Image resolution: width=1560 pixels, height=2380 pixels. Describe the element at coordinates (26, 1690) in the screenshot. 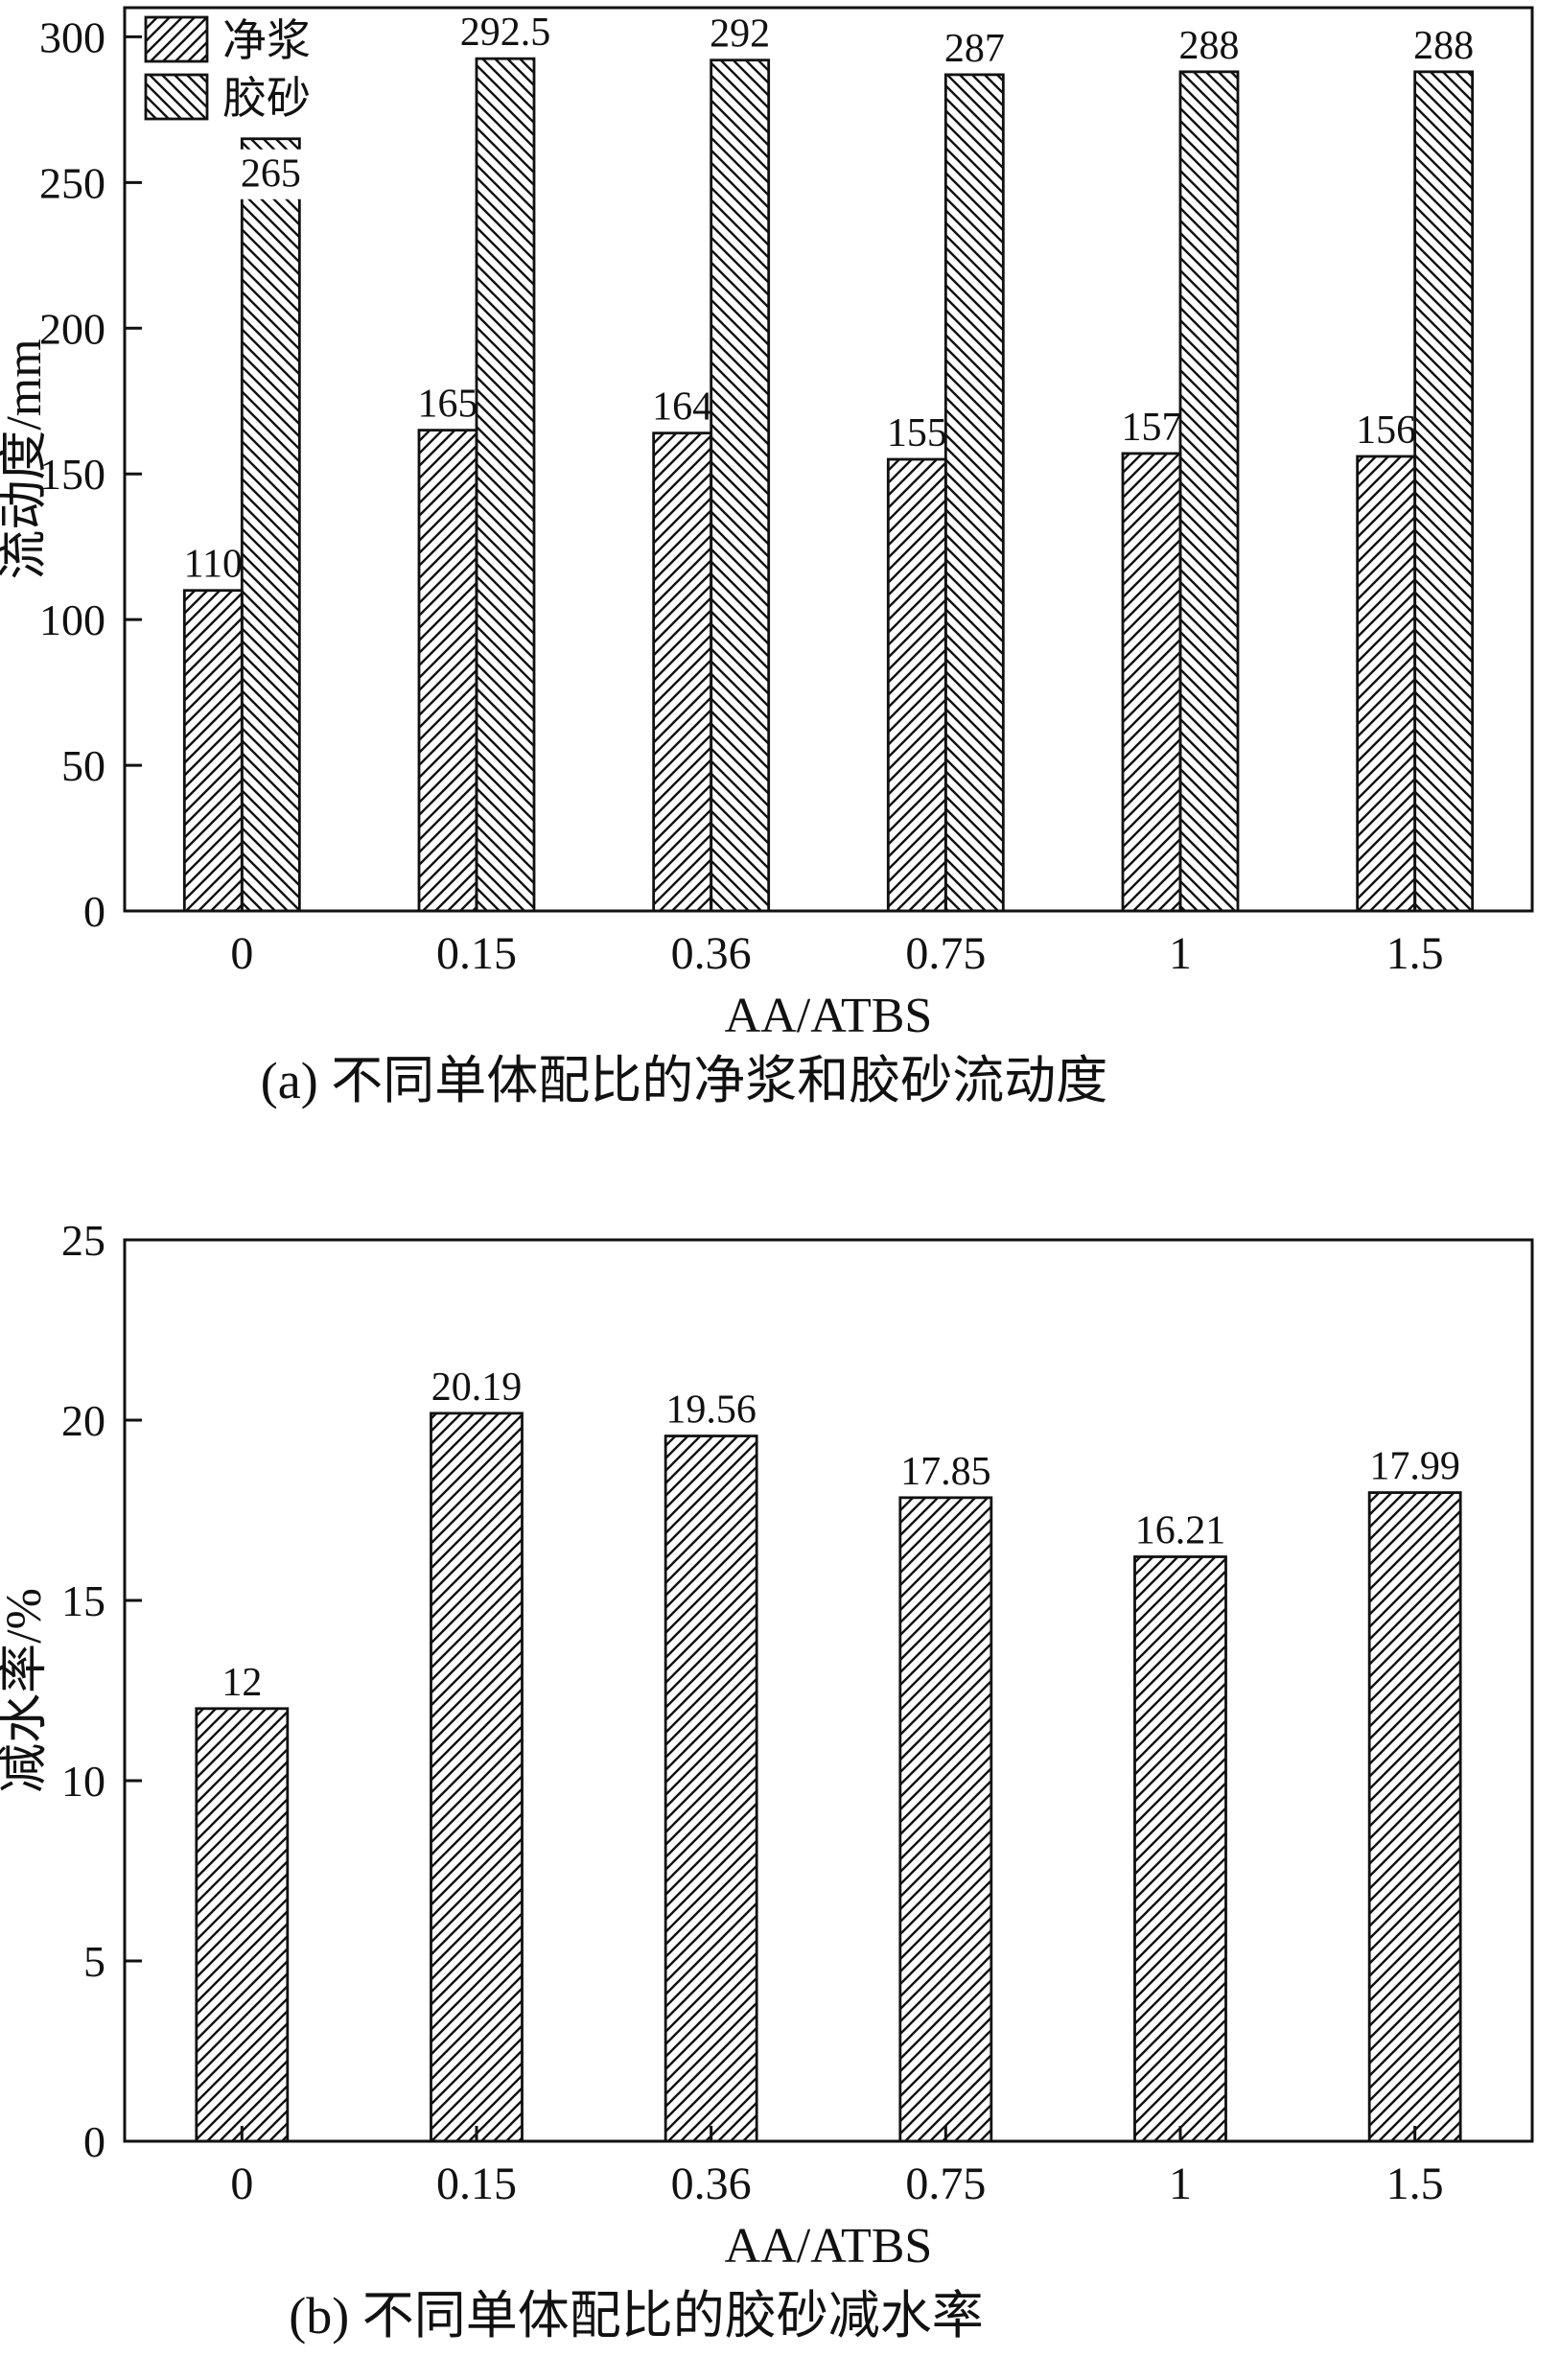

I see `svg-text: 减水率/%` at that location.